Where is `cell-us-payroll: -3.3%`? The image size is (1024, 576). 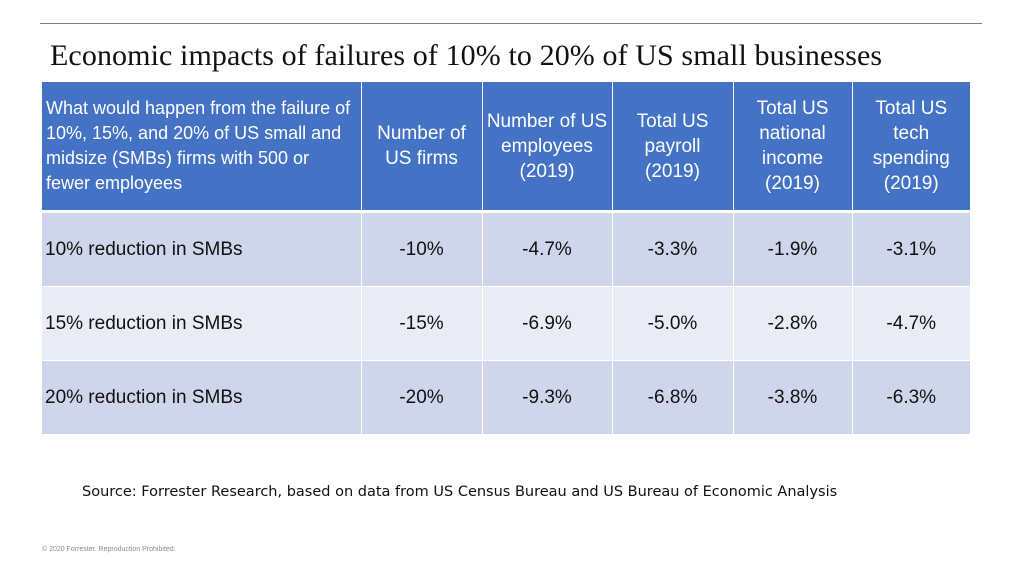
cell-us-payroll: -3.3% is located at coordinates (672, 249).